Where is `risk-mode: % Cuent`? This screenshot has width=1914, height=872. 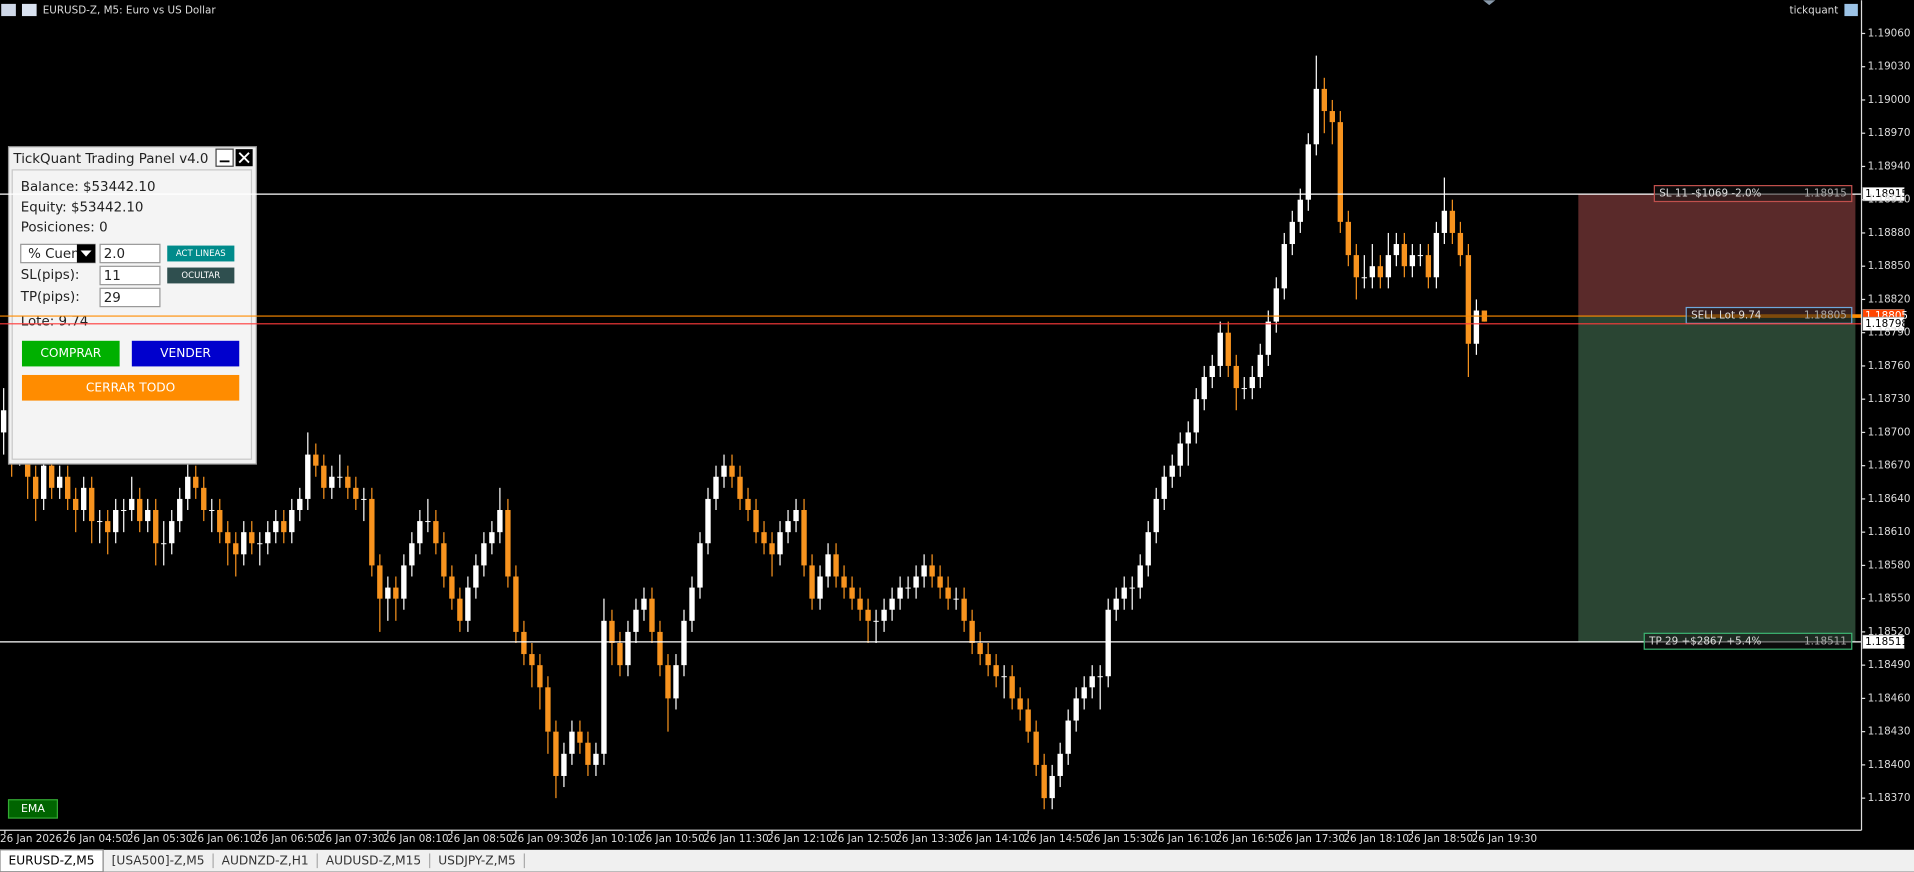 risk-mode: % Cuent is located at coordinates (56, 254).